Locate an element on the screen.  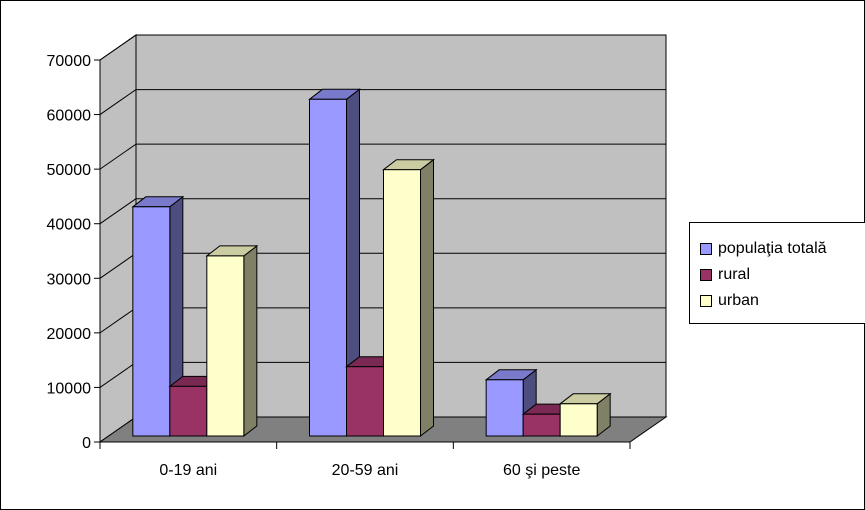
y-tick-label: 70000 is located at coordinates (69, 61).